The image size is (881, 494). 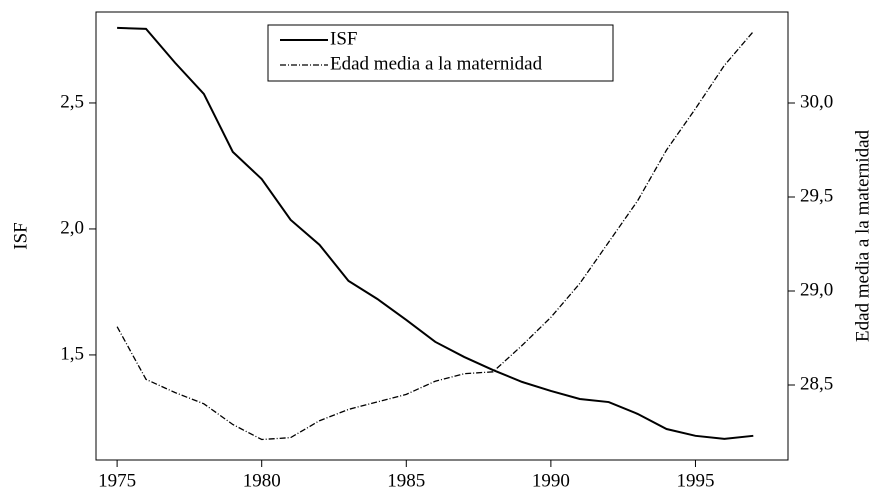 I want to click on x-tick-label: 1990, so click(x=551, y=480).